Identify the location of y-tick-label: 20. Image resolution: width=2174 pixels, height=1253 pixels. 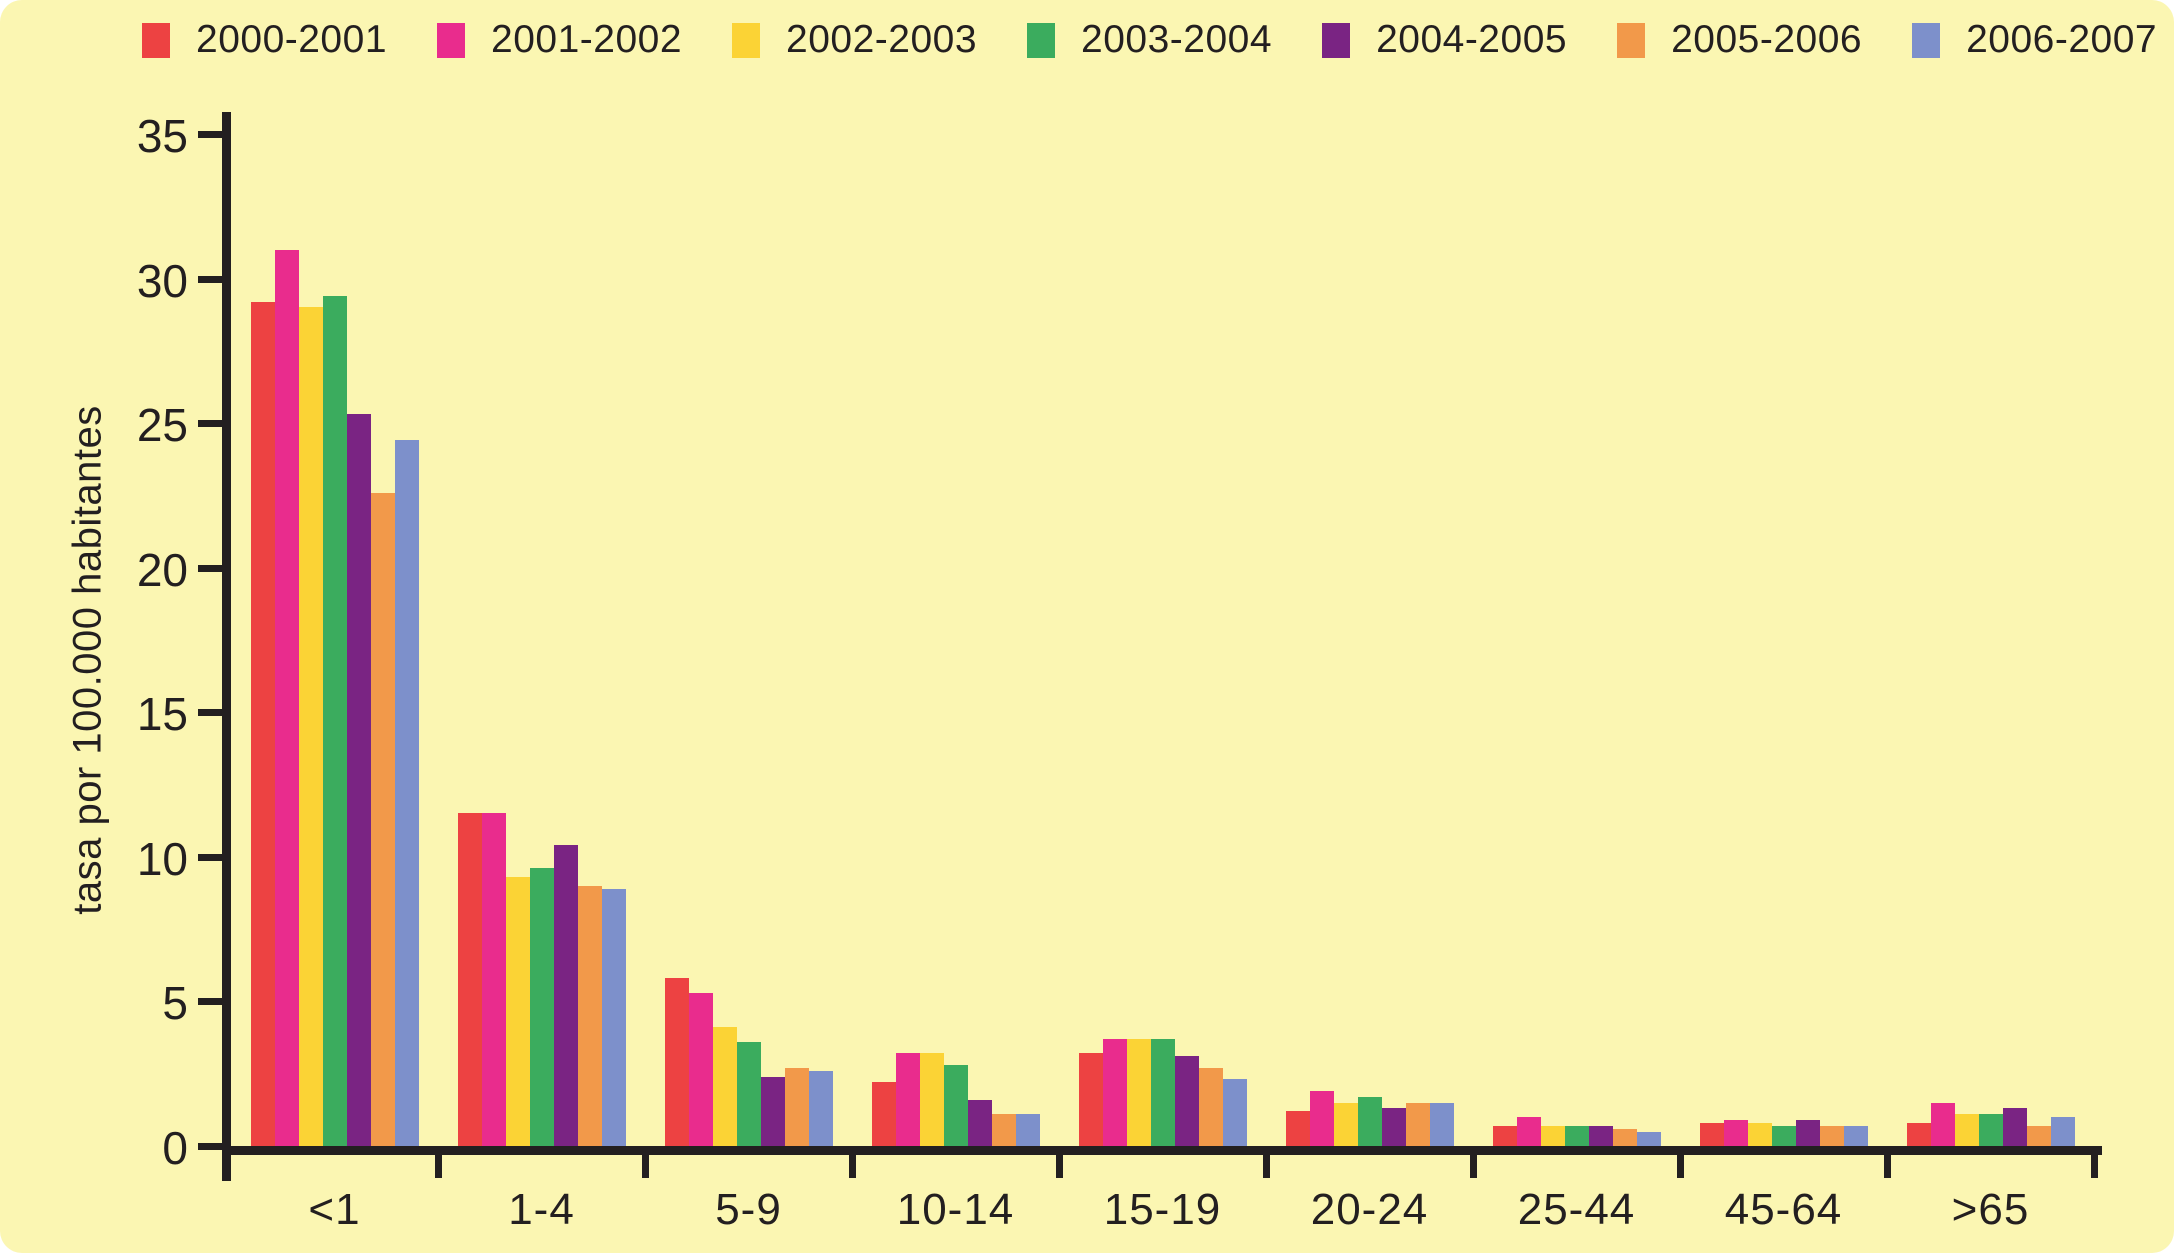
(162, 569).